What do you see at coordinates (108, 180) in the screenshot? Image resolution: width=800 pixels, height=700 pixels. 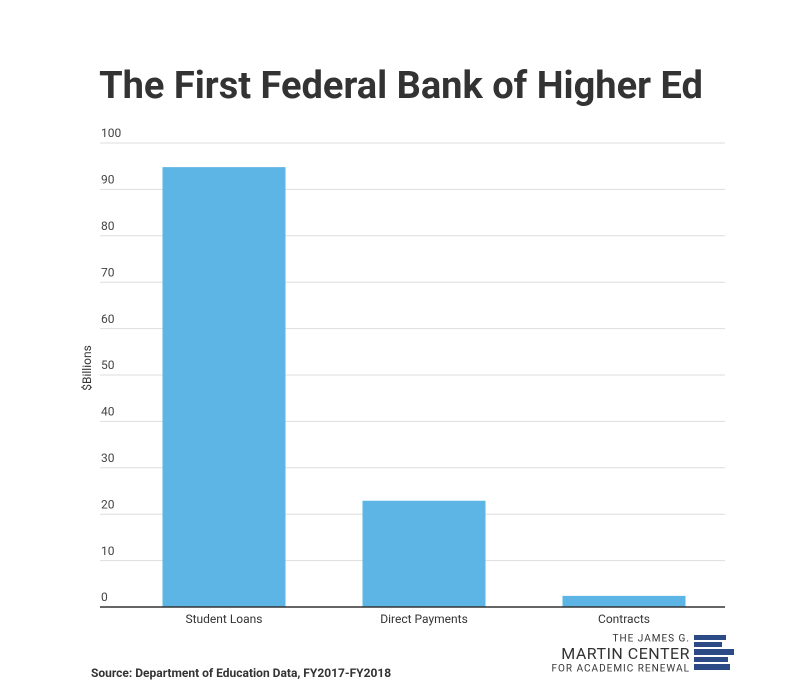 I see `y-tick-label: 90` at bounding box center [108, 180].